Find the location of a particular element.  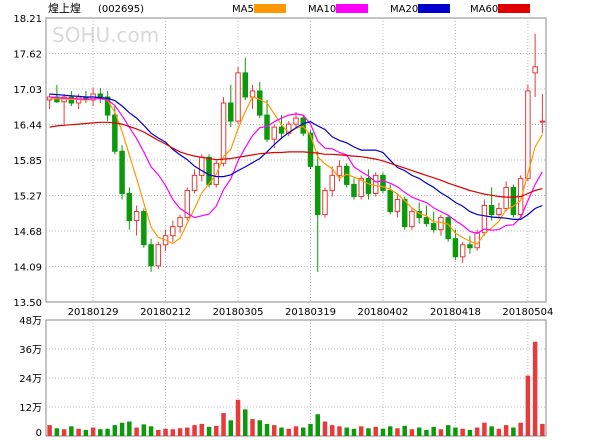

x-tick-label: 20180129 is located at coordinates (93, 312).